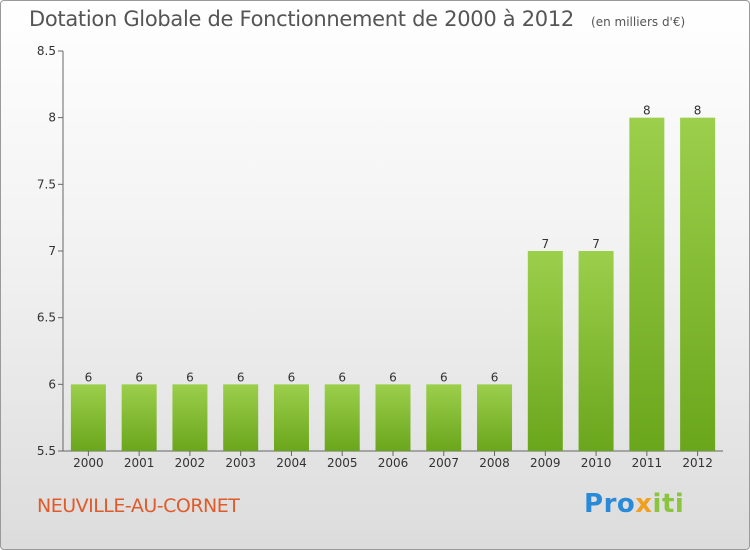  Describe the element at coordinates (545, 351) in the screenshot. I see `bar-2009` at that location.